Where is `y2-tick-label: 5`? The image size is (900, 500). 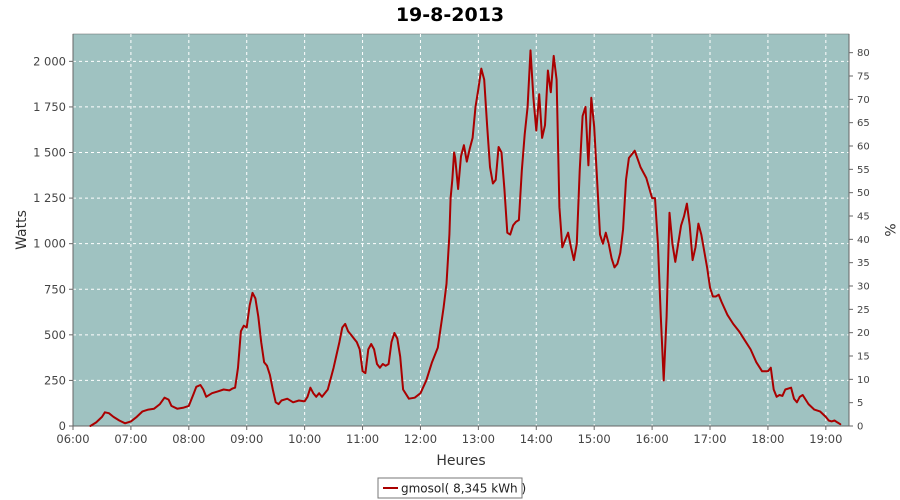 y2-tick-label: 5 is located at coordinates (860, 403).